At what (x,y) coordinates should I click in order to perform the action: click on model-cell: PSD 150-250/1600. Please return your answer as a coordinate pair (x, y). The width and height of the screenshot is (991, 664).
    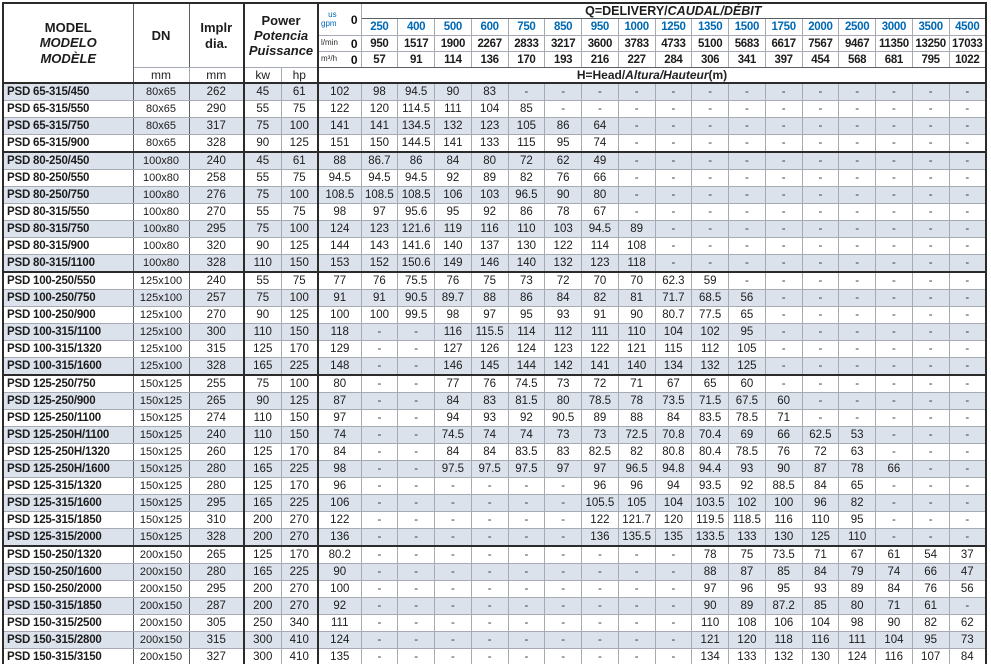
    Looking at the image, I should click on (68, 572).